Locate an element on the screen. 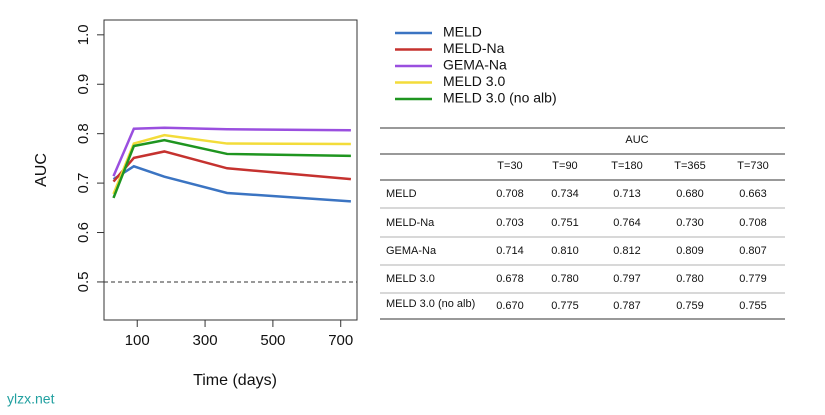 This screenshot has width=825, height=415. x-tick-label: 700 is located at coordinates (340, 340).